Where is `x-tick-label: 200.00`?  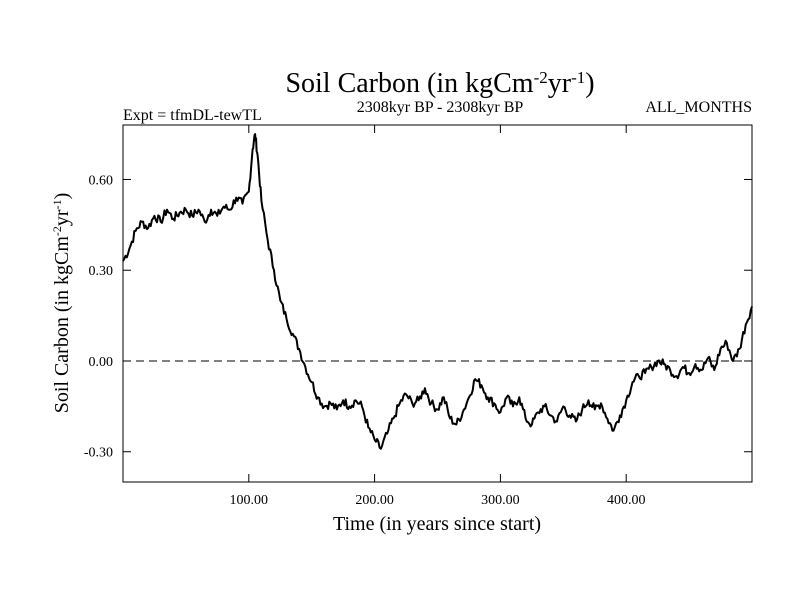 x-tick-label: 200.00 is located at coordinates (374, 500).